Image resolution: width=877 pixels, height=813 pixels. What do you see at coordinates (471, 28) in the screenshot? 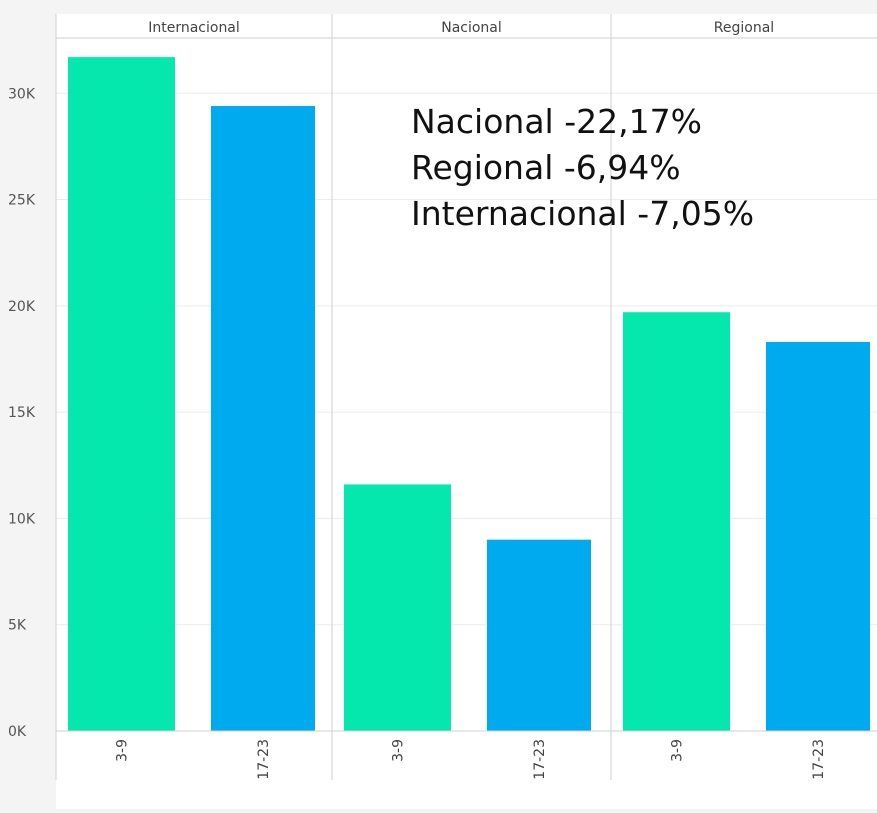
I see `panel-title: Nacional` at bounding box center [471, 28].